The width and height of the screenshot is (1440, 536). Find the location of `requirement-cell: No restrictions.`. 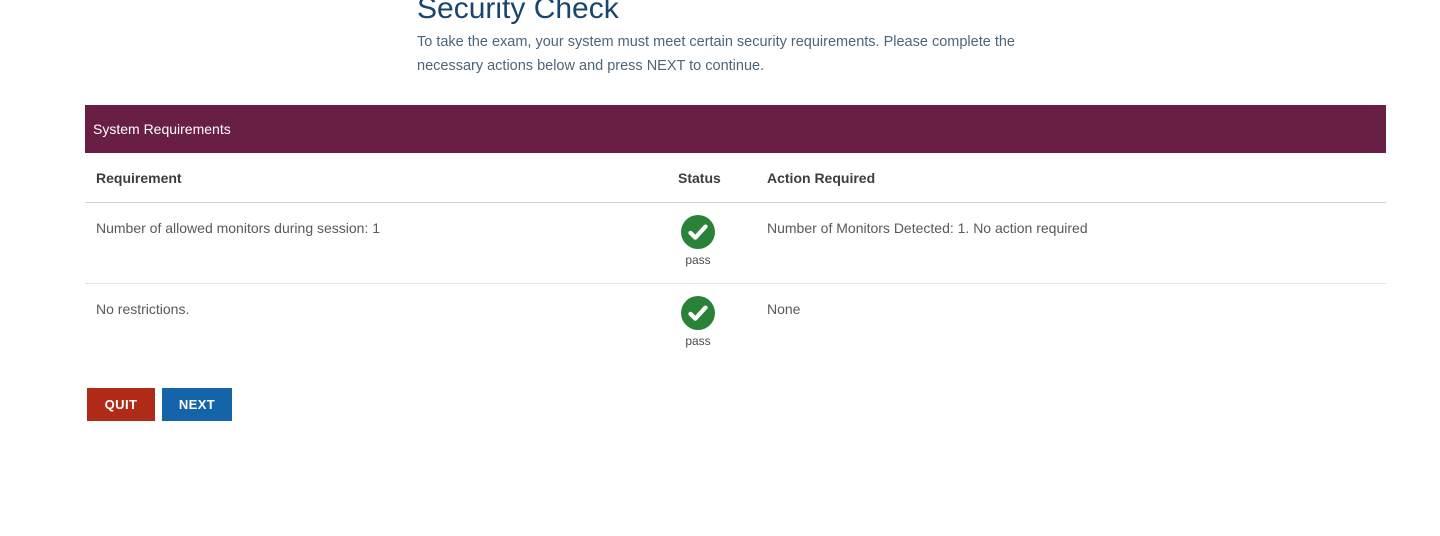

requirement-cell: No restrictions. is located at coordinates (143, 309).